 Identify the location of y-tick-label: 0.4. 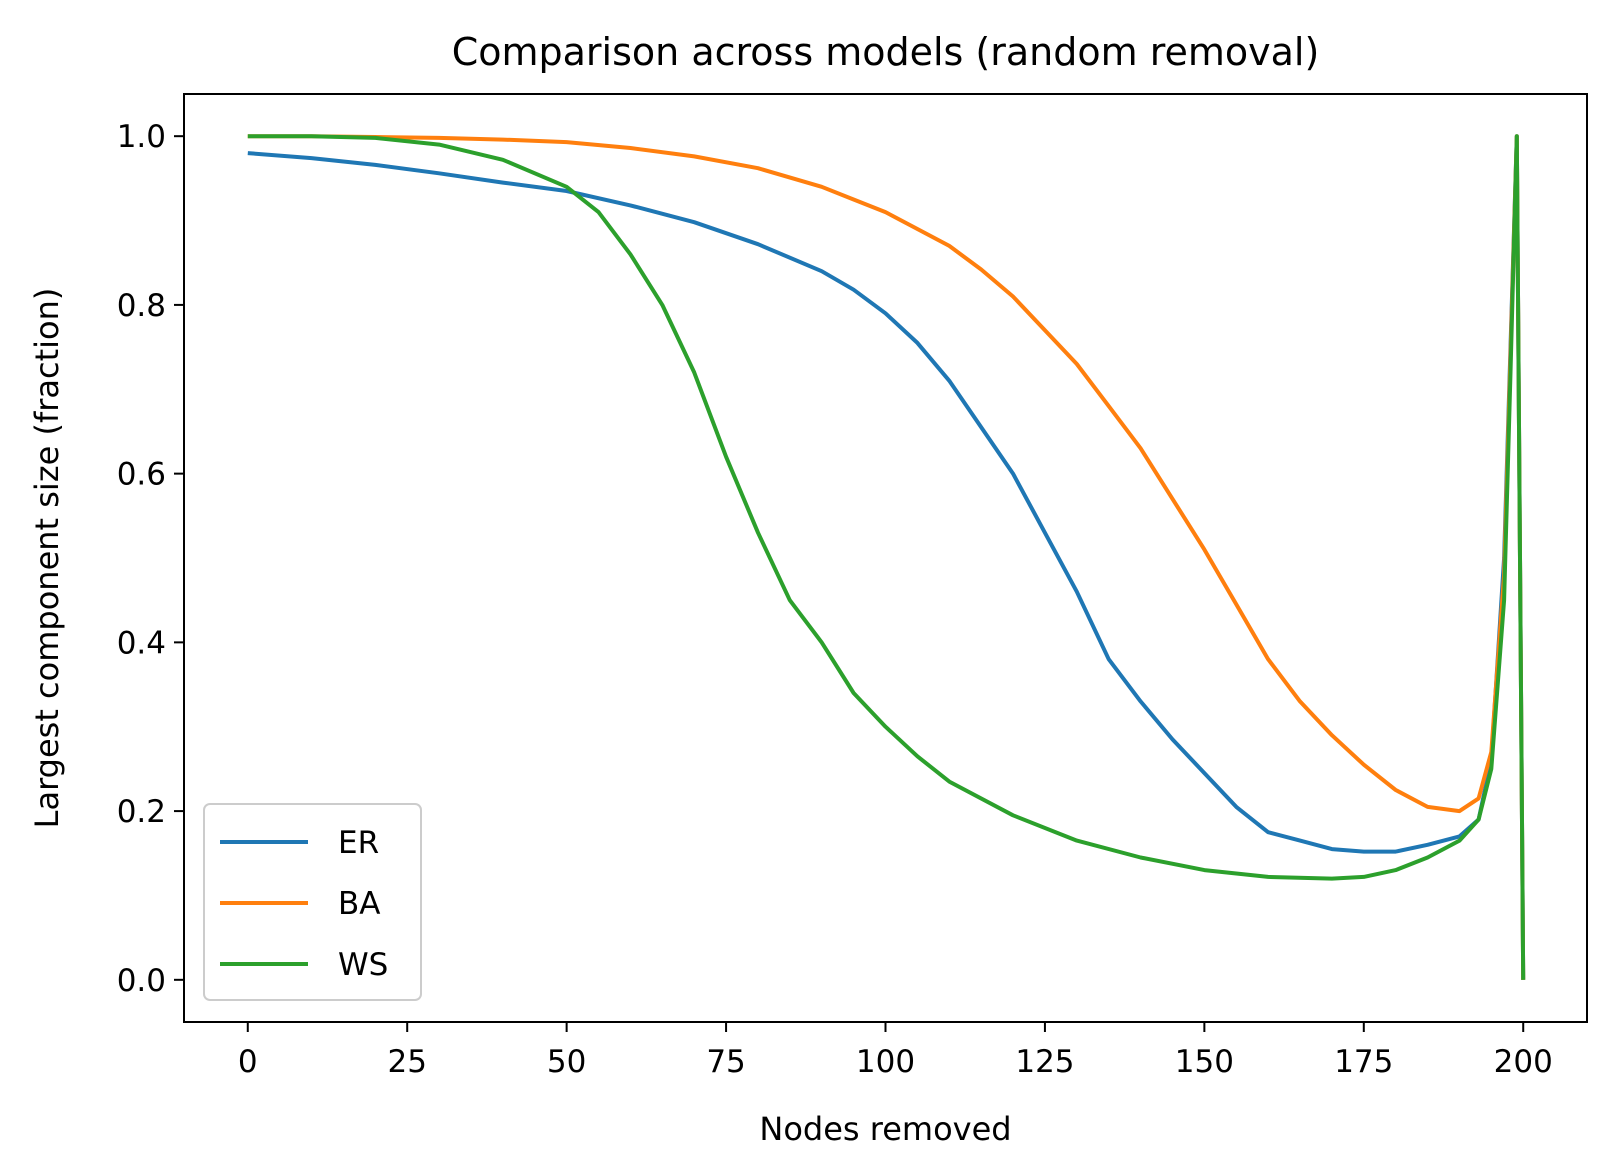
(141, 643).